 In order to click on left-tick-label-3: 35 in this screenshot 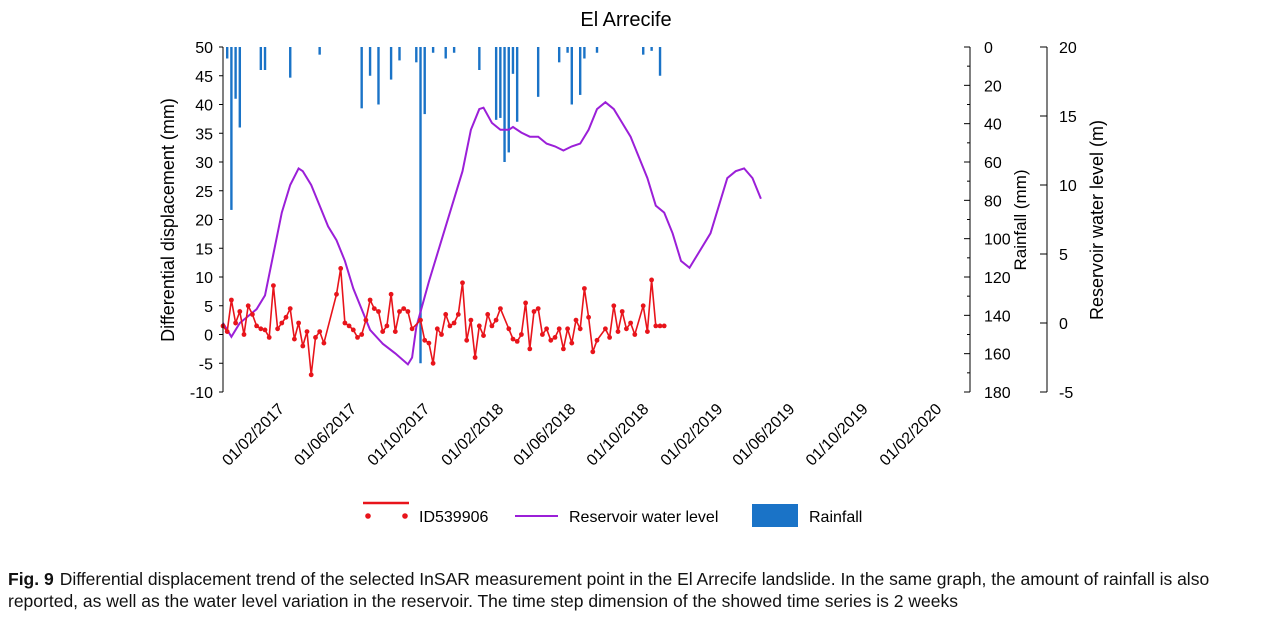, I will do `click(204, 134)`.